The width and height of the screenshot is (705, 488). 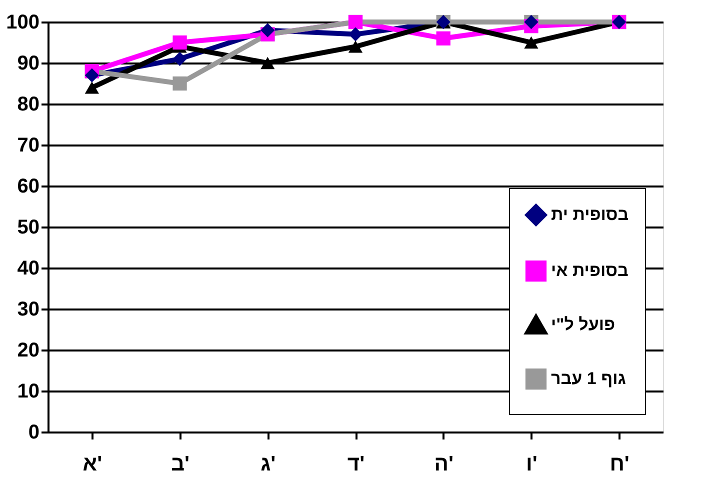 What do you see at coordinates (28, 227) in the screenshot?
I see `y-tick-label: 50` at bounding box center [28, 227].